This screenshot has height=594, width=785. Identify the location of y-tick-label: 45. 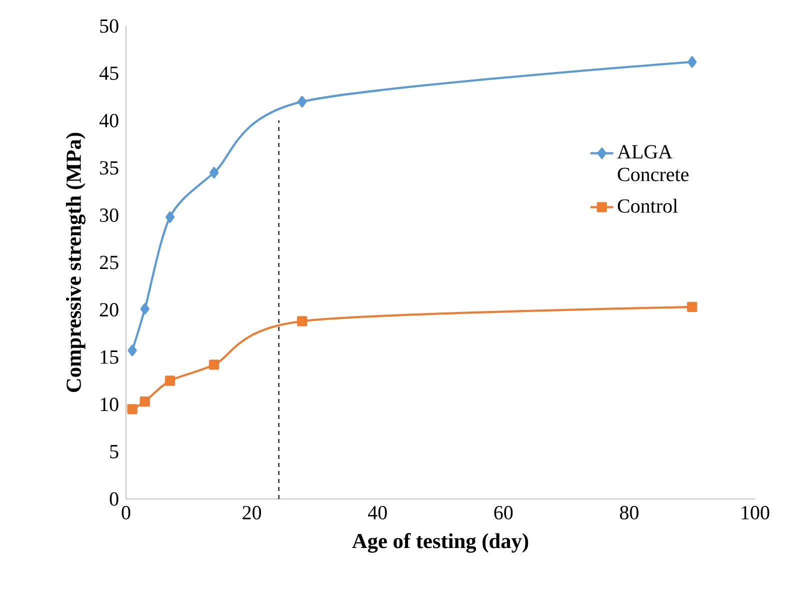
(108, 73).